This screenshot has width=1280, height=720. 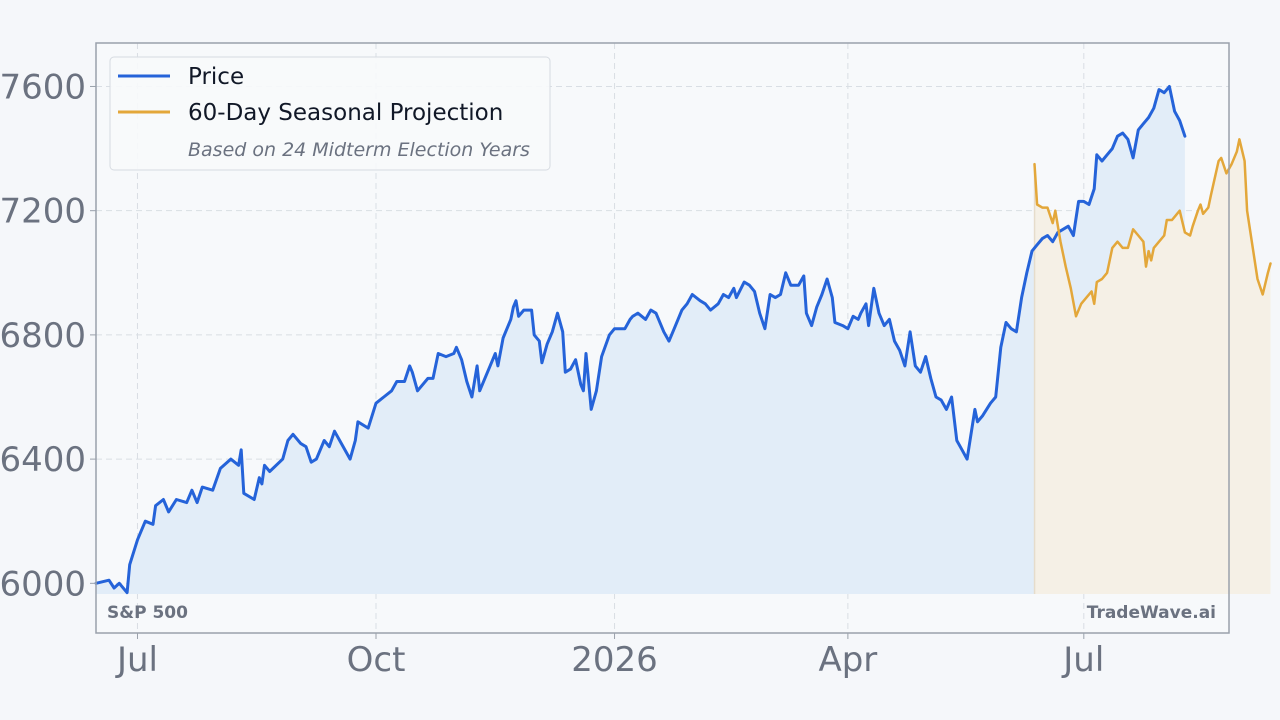 What do you see at coordinates (376, 660) in the screenshot?
I see `x-tick-label: Oct` at bounding box center [376, 660].